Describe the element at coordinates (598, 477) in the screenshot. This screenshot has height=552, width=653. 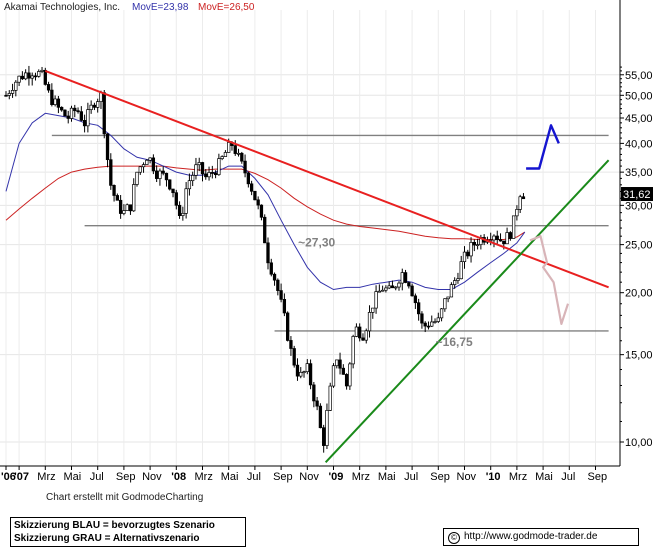
I see `x-tick-label-23: Sep` at that location.